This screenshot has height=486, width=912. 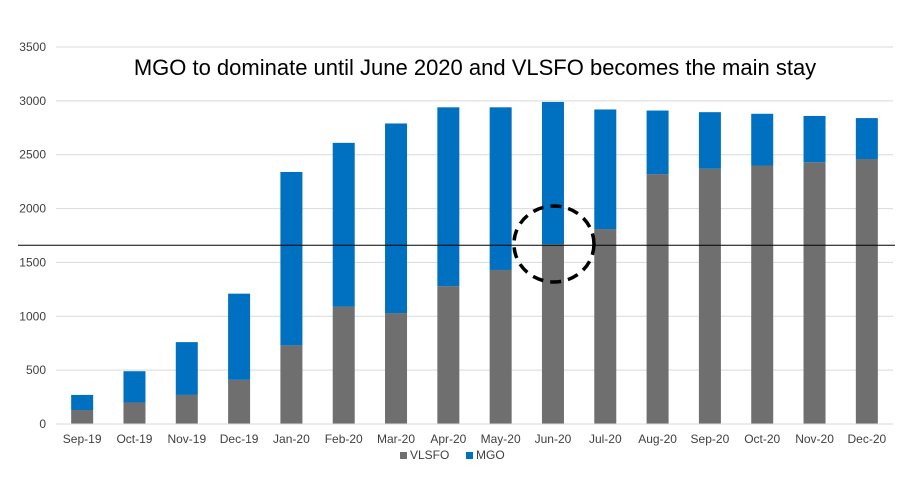 I want to click on y-tick-label: 3000, so click(x=32, y=101).